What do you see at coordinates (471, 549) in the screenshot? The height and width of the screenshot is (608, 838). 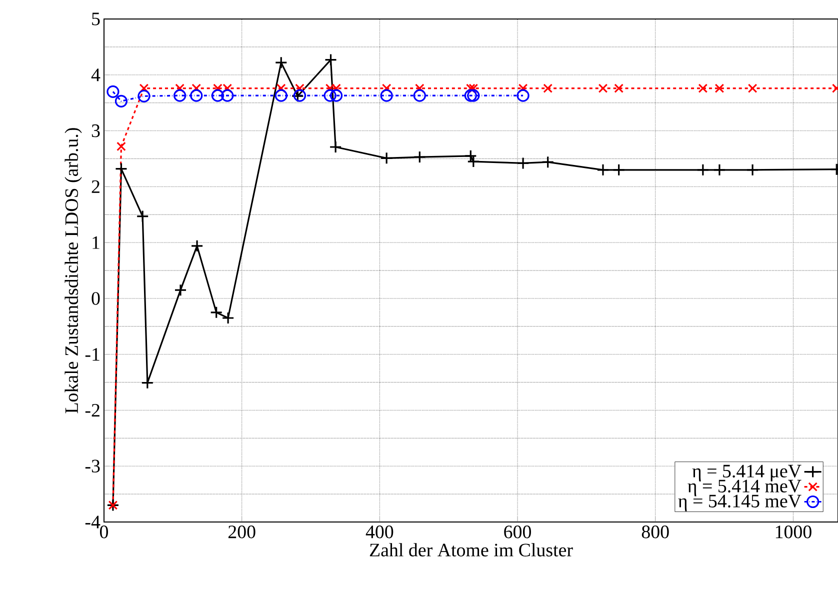 I see `x-axis-title: Zahl der Atome im Cluster` at bounding box center [471, 549].